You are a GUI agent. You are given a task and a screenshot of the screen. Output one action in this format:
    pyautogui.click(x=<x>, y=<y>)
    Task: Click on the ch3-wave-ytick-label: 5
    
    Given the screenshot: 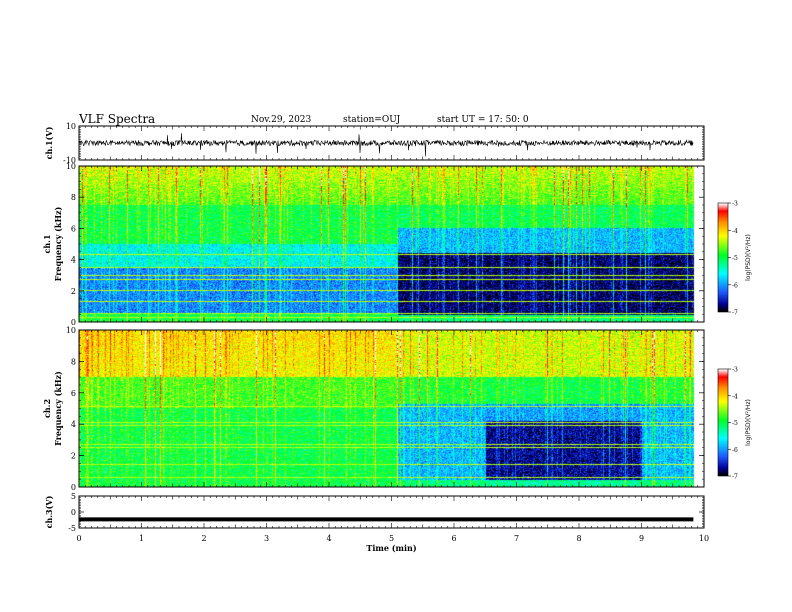 What is the action you would take?
    pyautogui.click(x=73, y=496)
    